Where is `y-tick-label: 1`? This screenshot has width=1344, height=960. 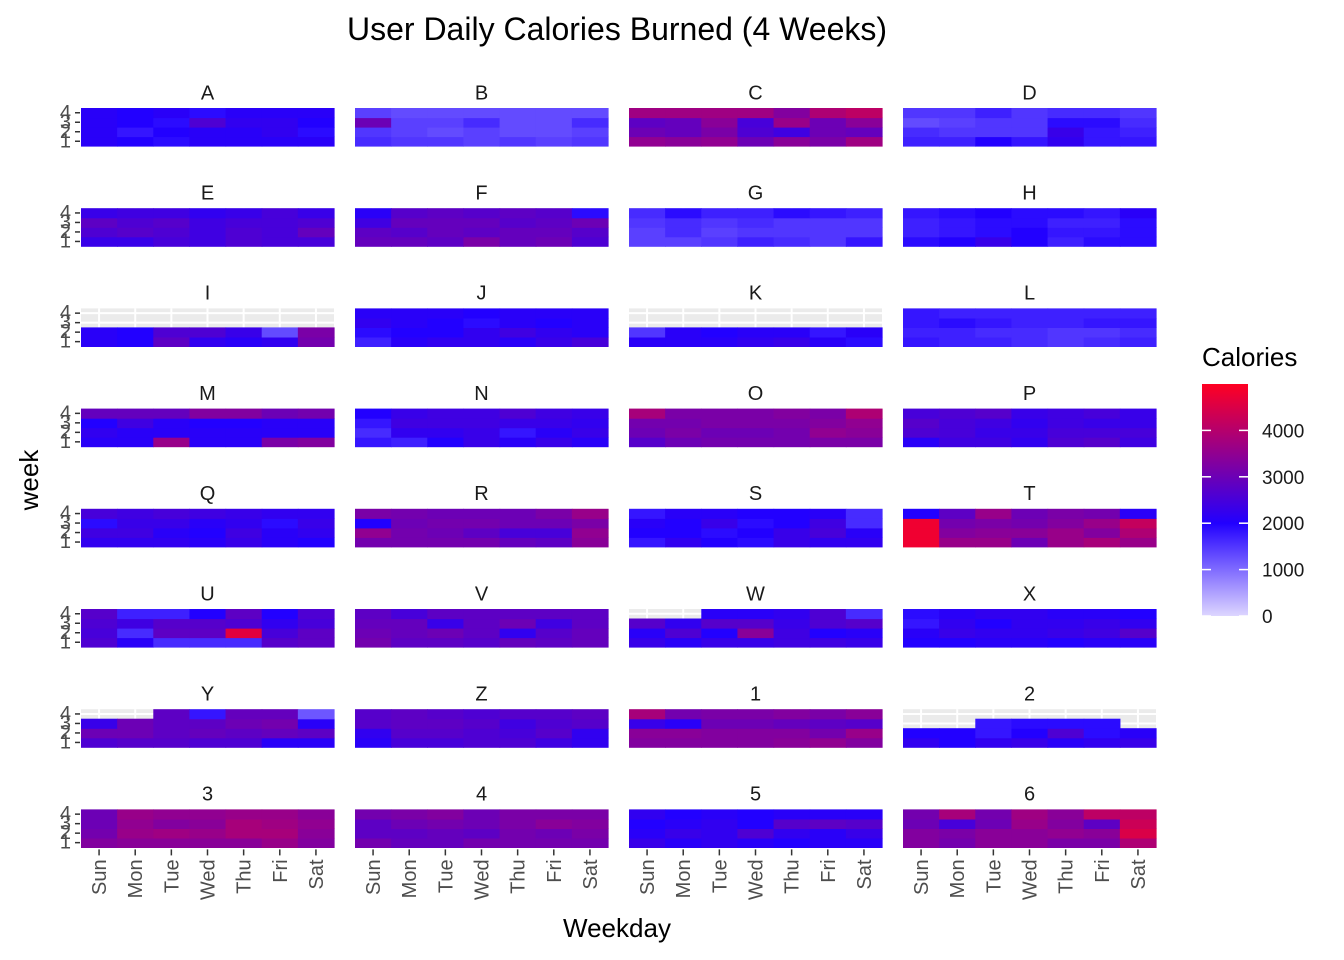 y-tick-label: 1 is located at coordinates (65, 742).